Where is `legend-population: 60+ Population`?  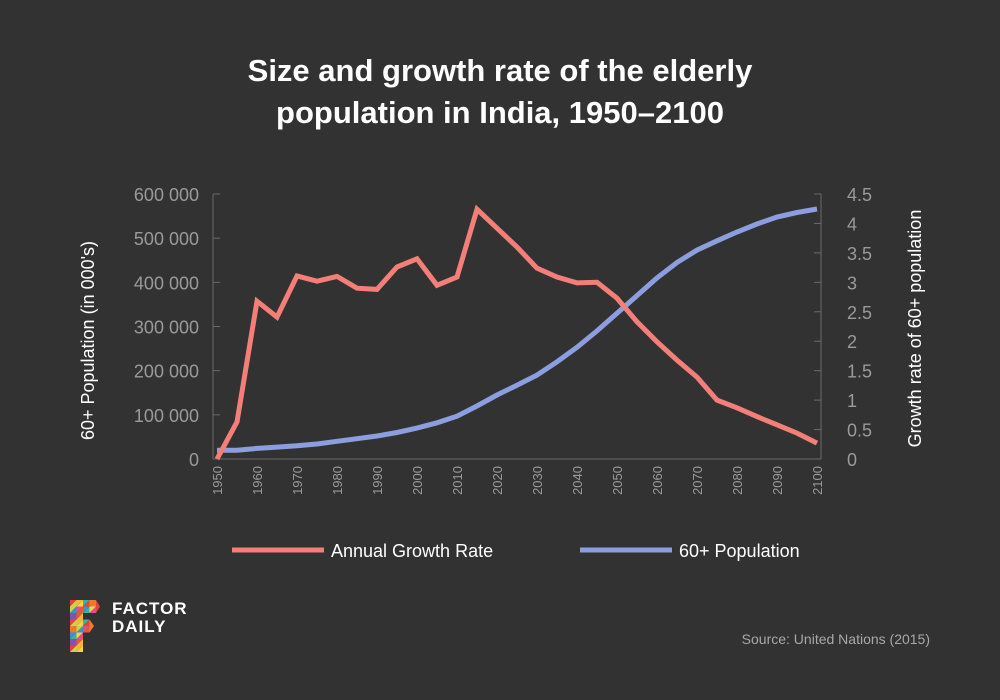
legend-population: 60+ Population is located at coordinates (690, 551).